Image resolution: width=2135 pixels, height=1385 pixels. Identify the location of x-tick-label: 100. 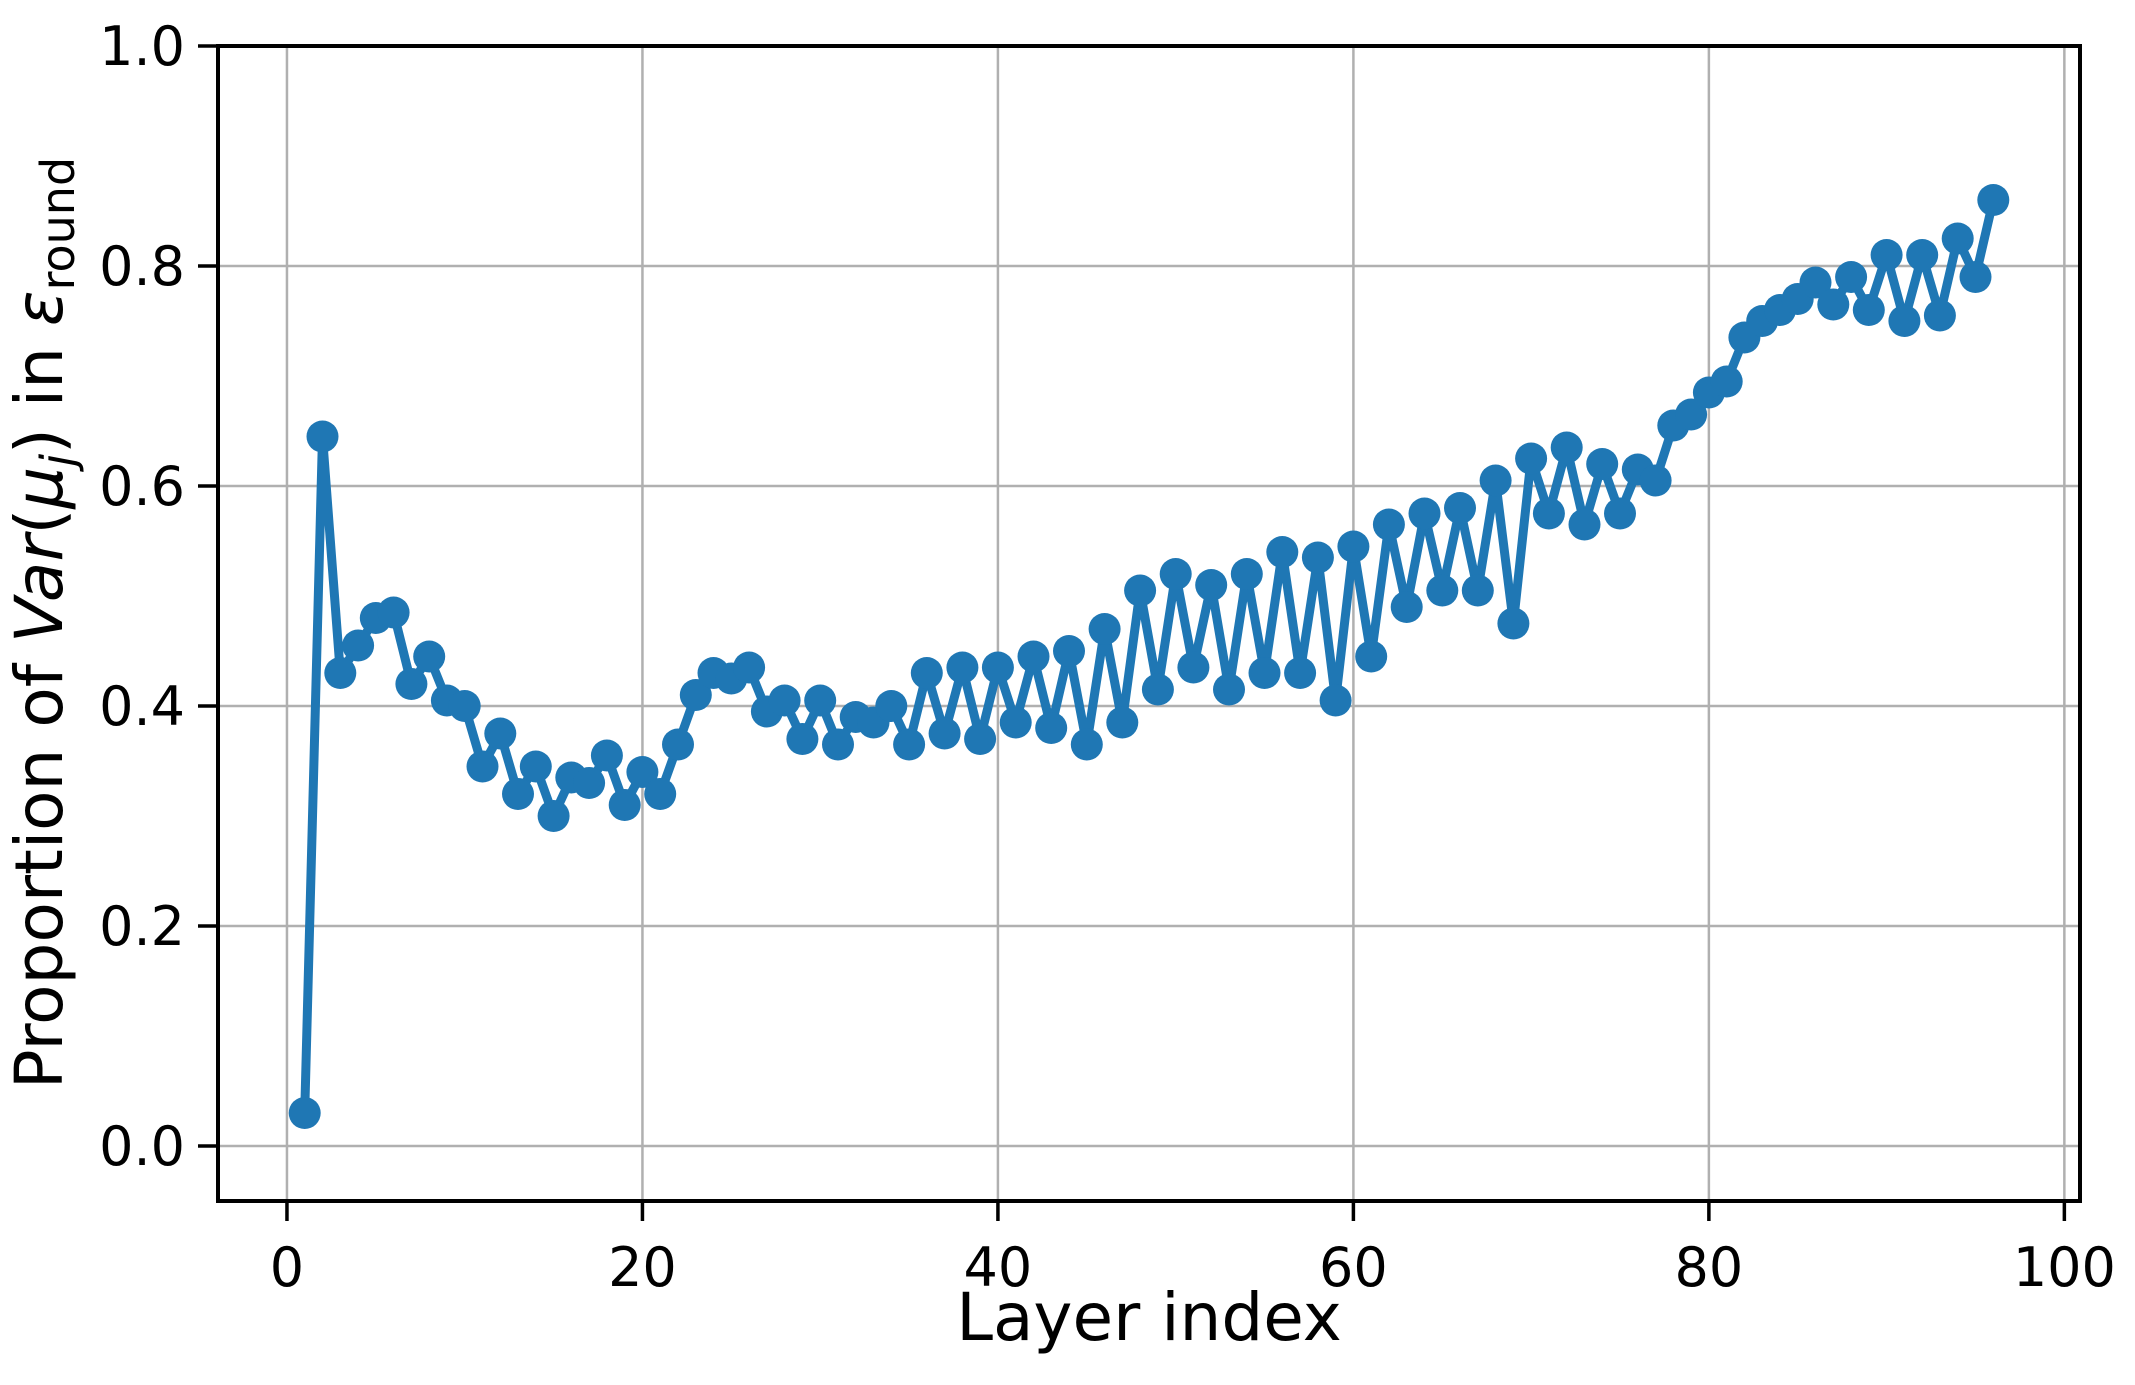
(2064, 1267).